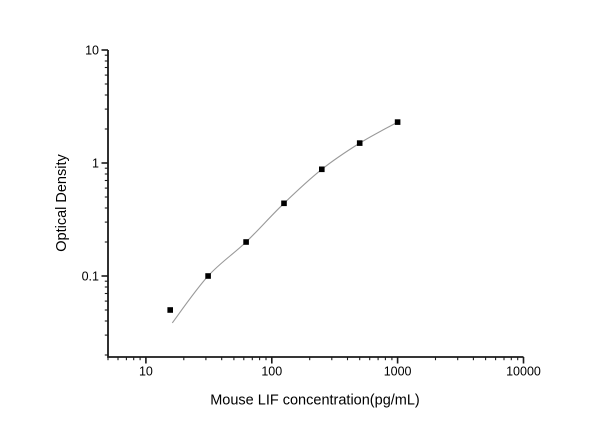 Image resolution: width=608 pixels, height=429 pixels. What do you see at coordinates (92, 50) in the screenshot?
I see `y-tick-label: 10` at bounding box center [92, 50].